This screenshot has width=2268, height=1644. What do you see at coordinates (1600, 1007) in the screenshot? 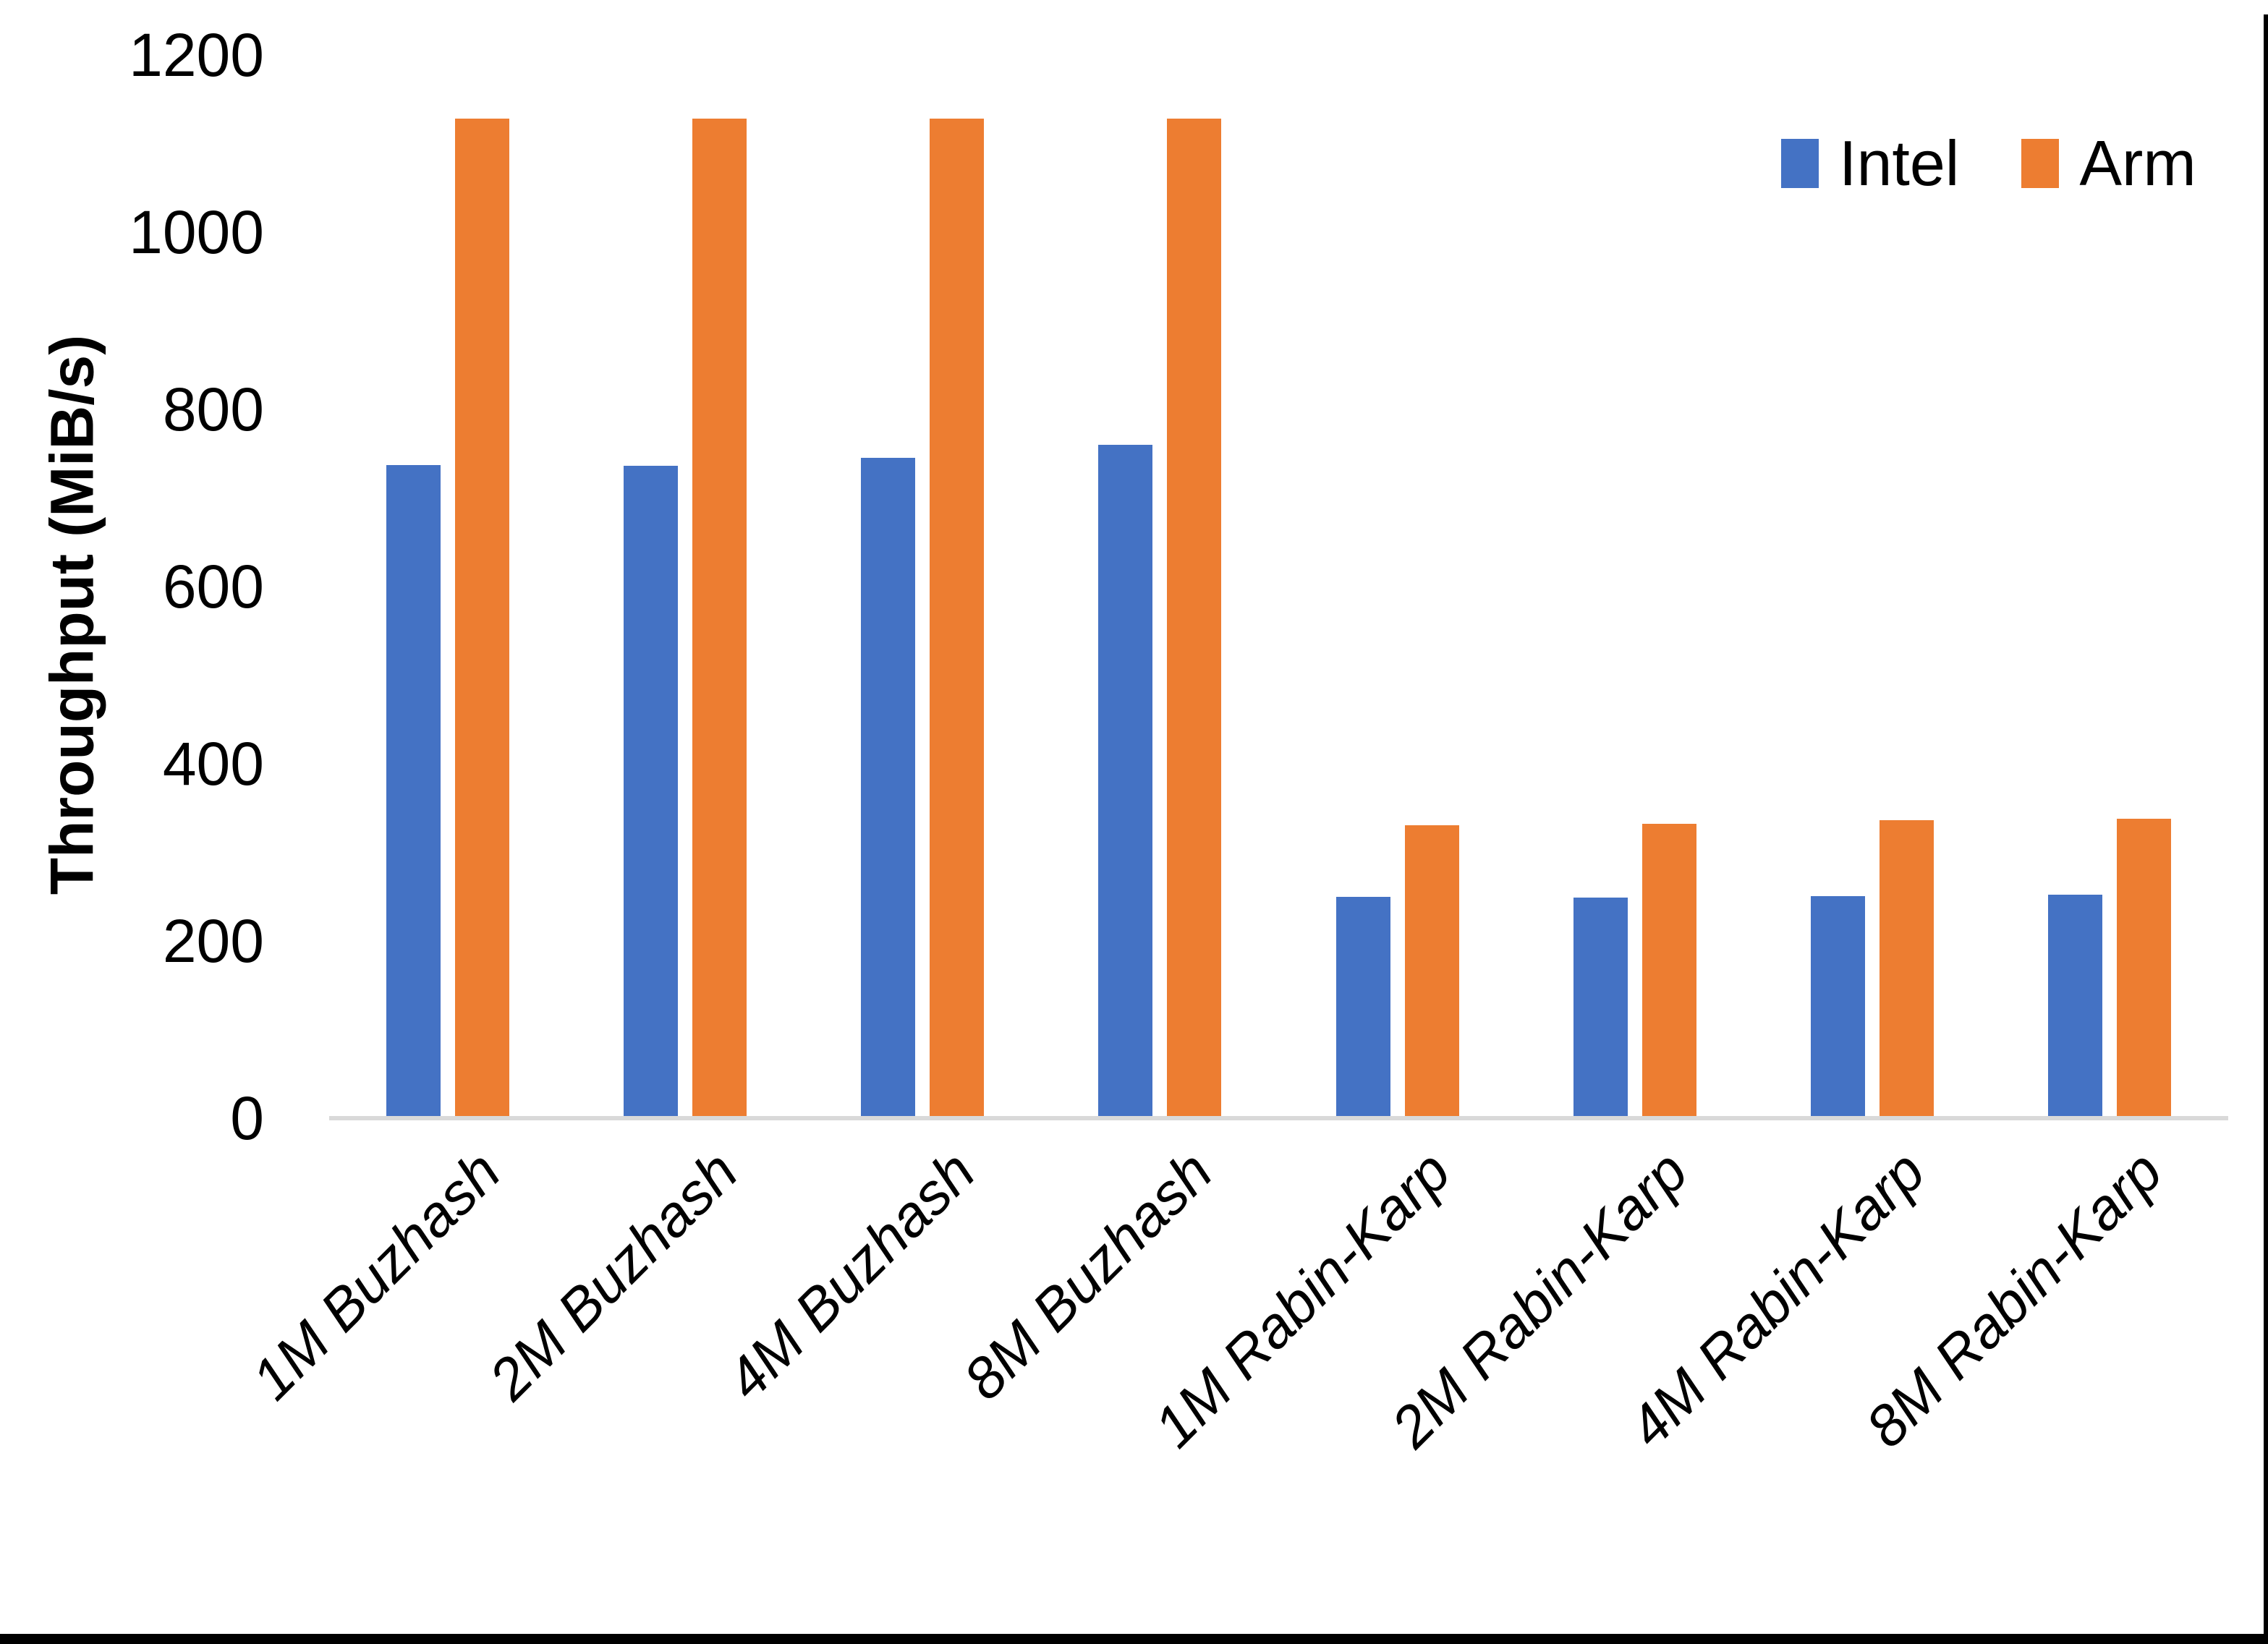
I see `bar-intel-2m-rabin-karp` at bounding box center [1600, 1007].